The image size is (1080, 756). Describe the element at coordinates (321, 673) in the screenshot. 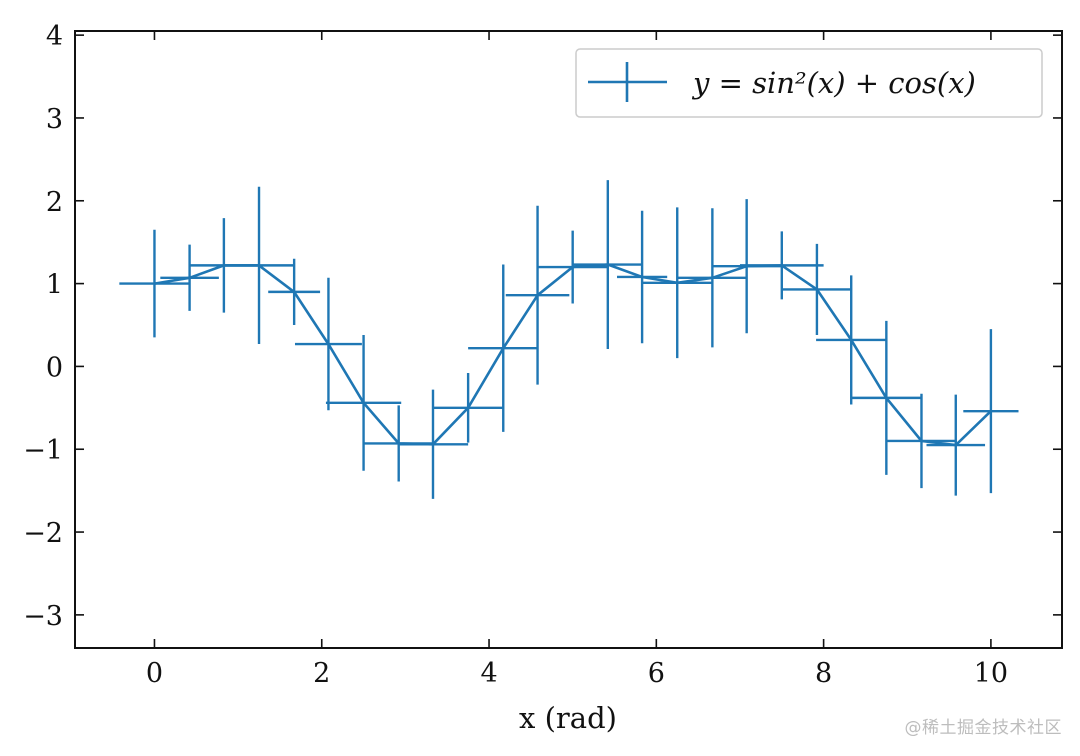

I see `x-tick-label: 2` at that location.